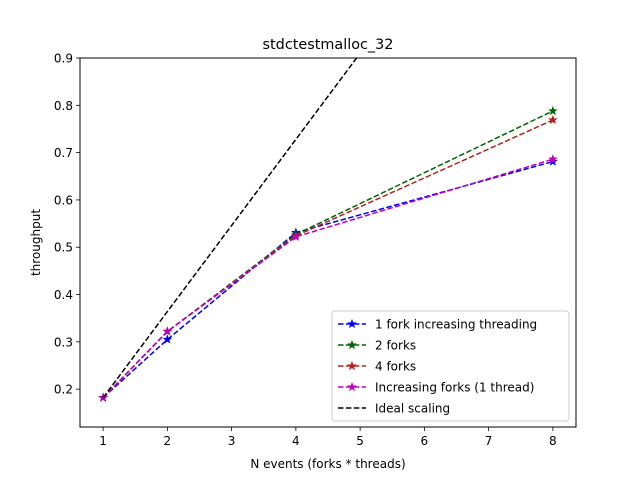  I want to click on x-tick-label: 4, so click(296, 441).